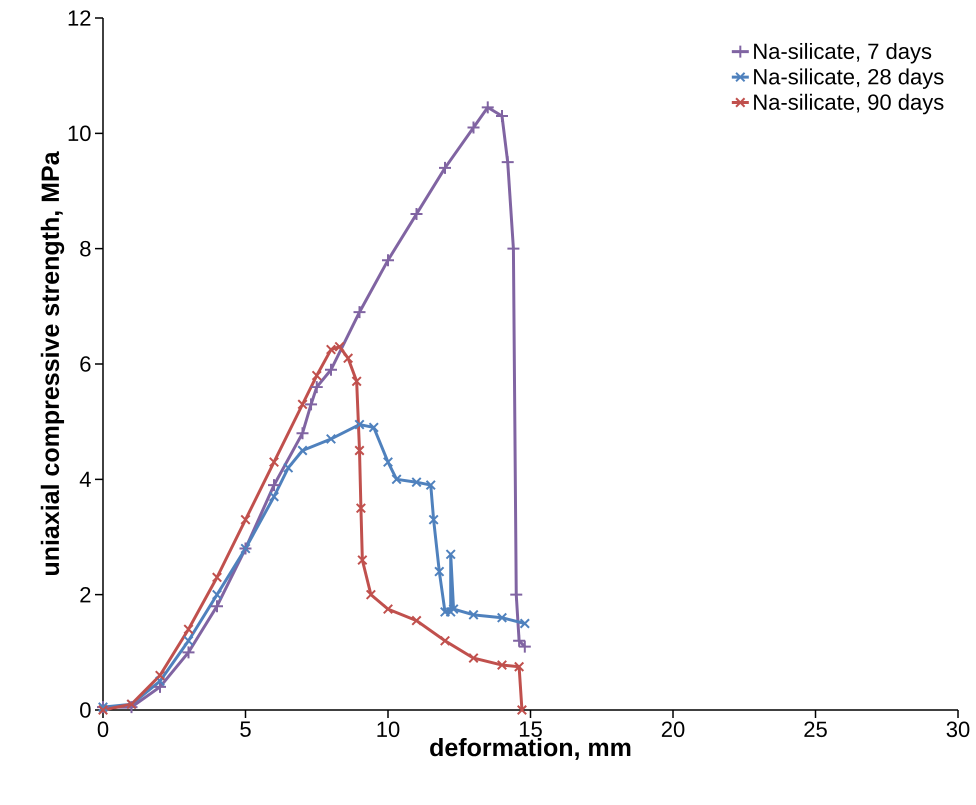  What do you see at coordinates (103, 730) in the screenshot?
I see `x-tick-label: 0` at bounding box center [103, 730].